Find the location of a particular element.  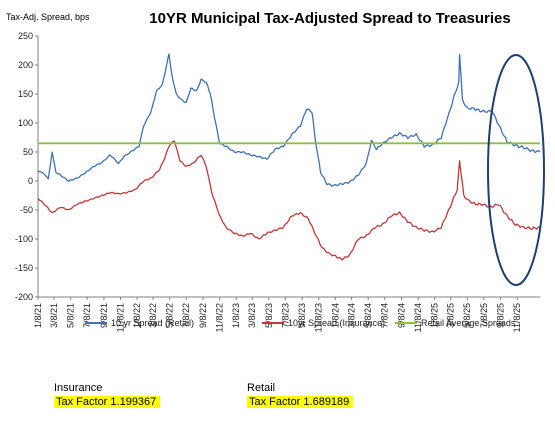

highlight-ellipse is located at coordinates (516, 170).